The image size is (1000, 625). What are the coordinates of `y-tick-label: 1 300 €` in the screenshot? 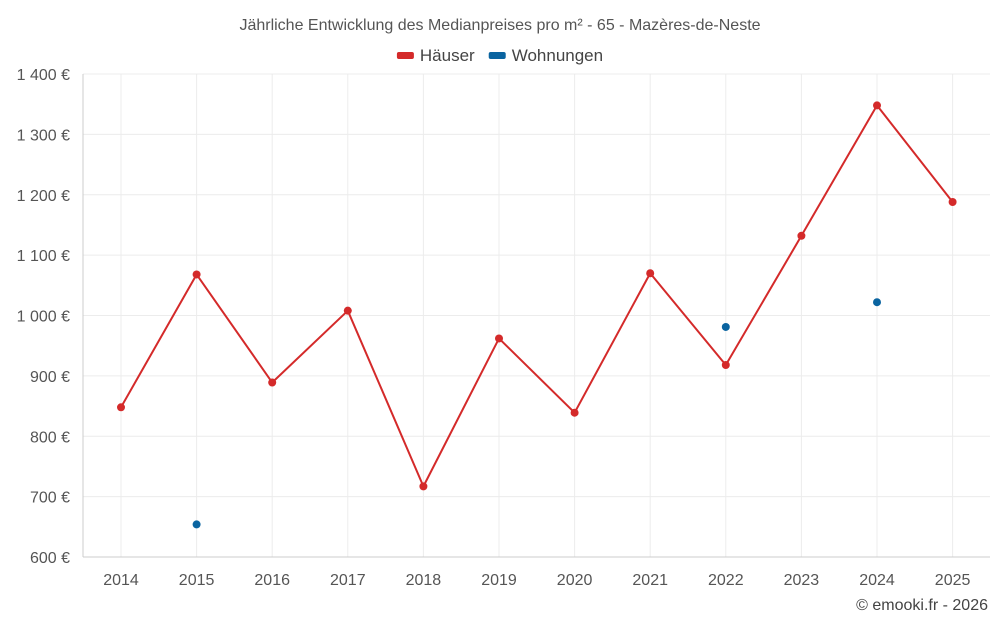 It's located at (43, 135).